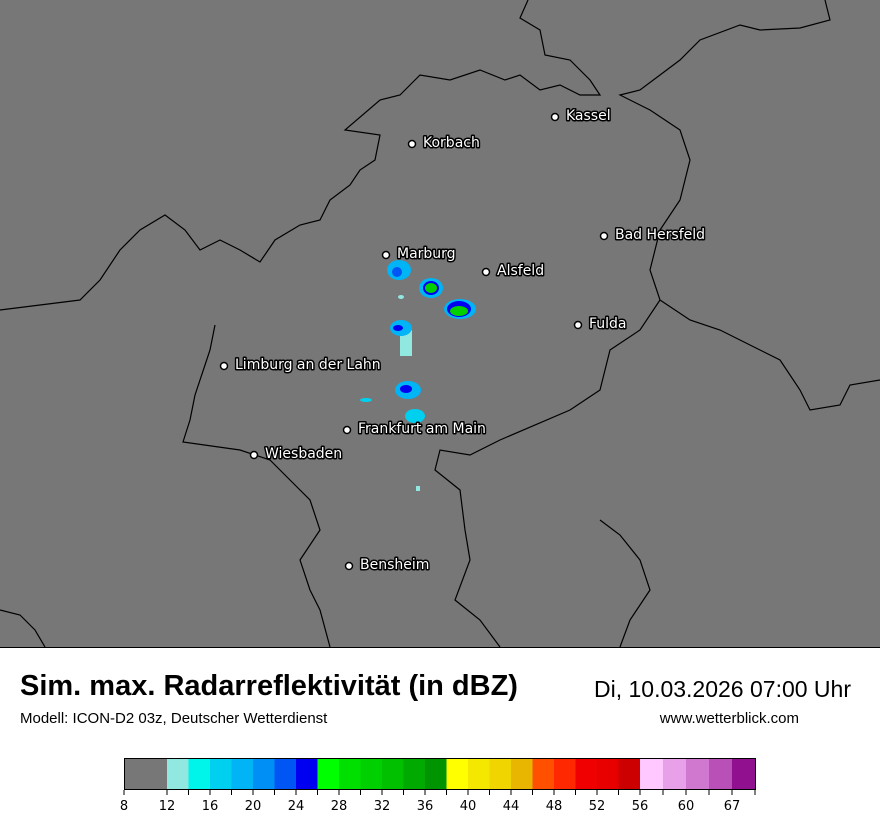 This screenshot has width=880, height=830. What do you see at coordinates (303, 454) in the screenshot?
I see `svg-text: Wiesbaden` at bounding box center [303, 454].